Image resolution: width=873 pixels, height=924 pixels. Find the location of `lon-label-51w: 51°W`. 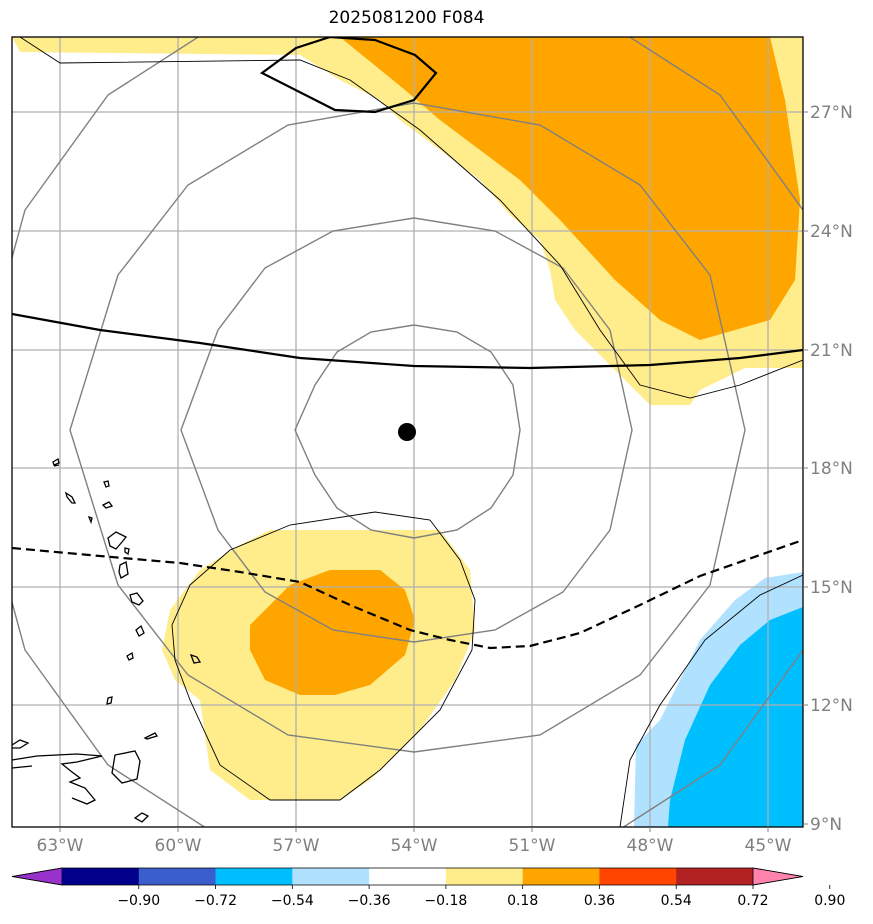

lon-label-51w: 51°W is located at coordinates (532, 846).